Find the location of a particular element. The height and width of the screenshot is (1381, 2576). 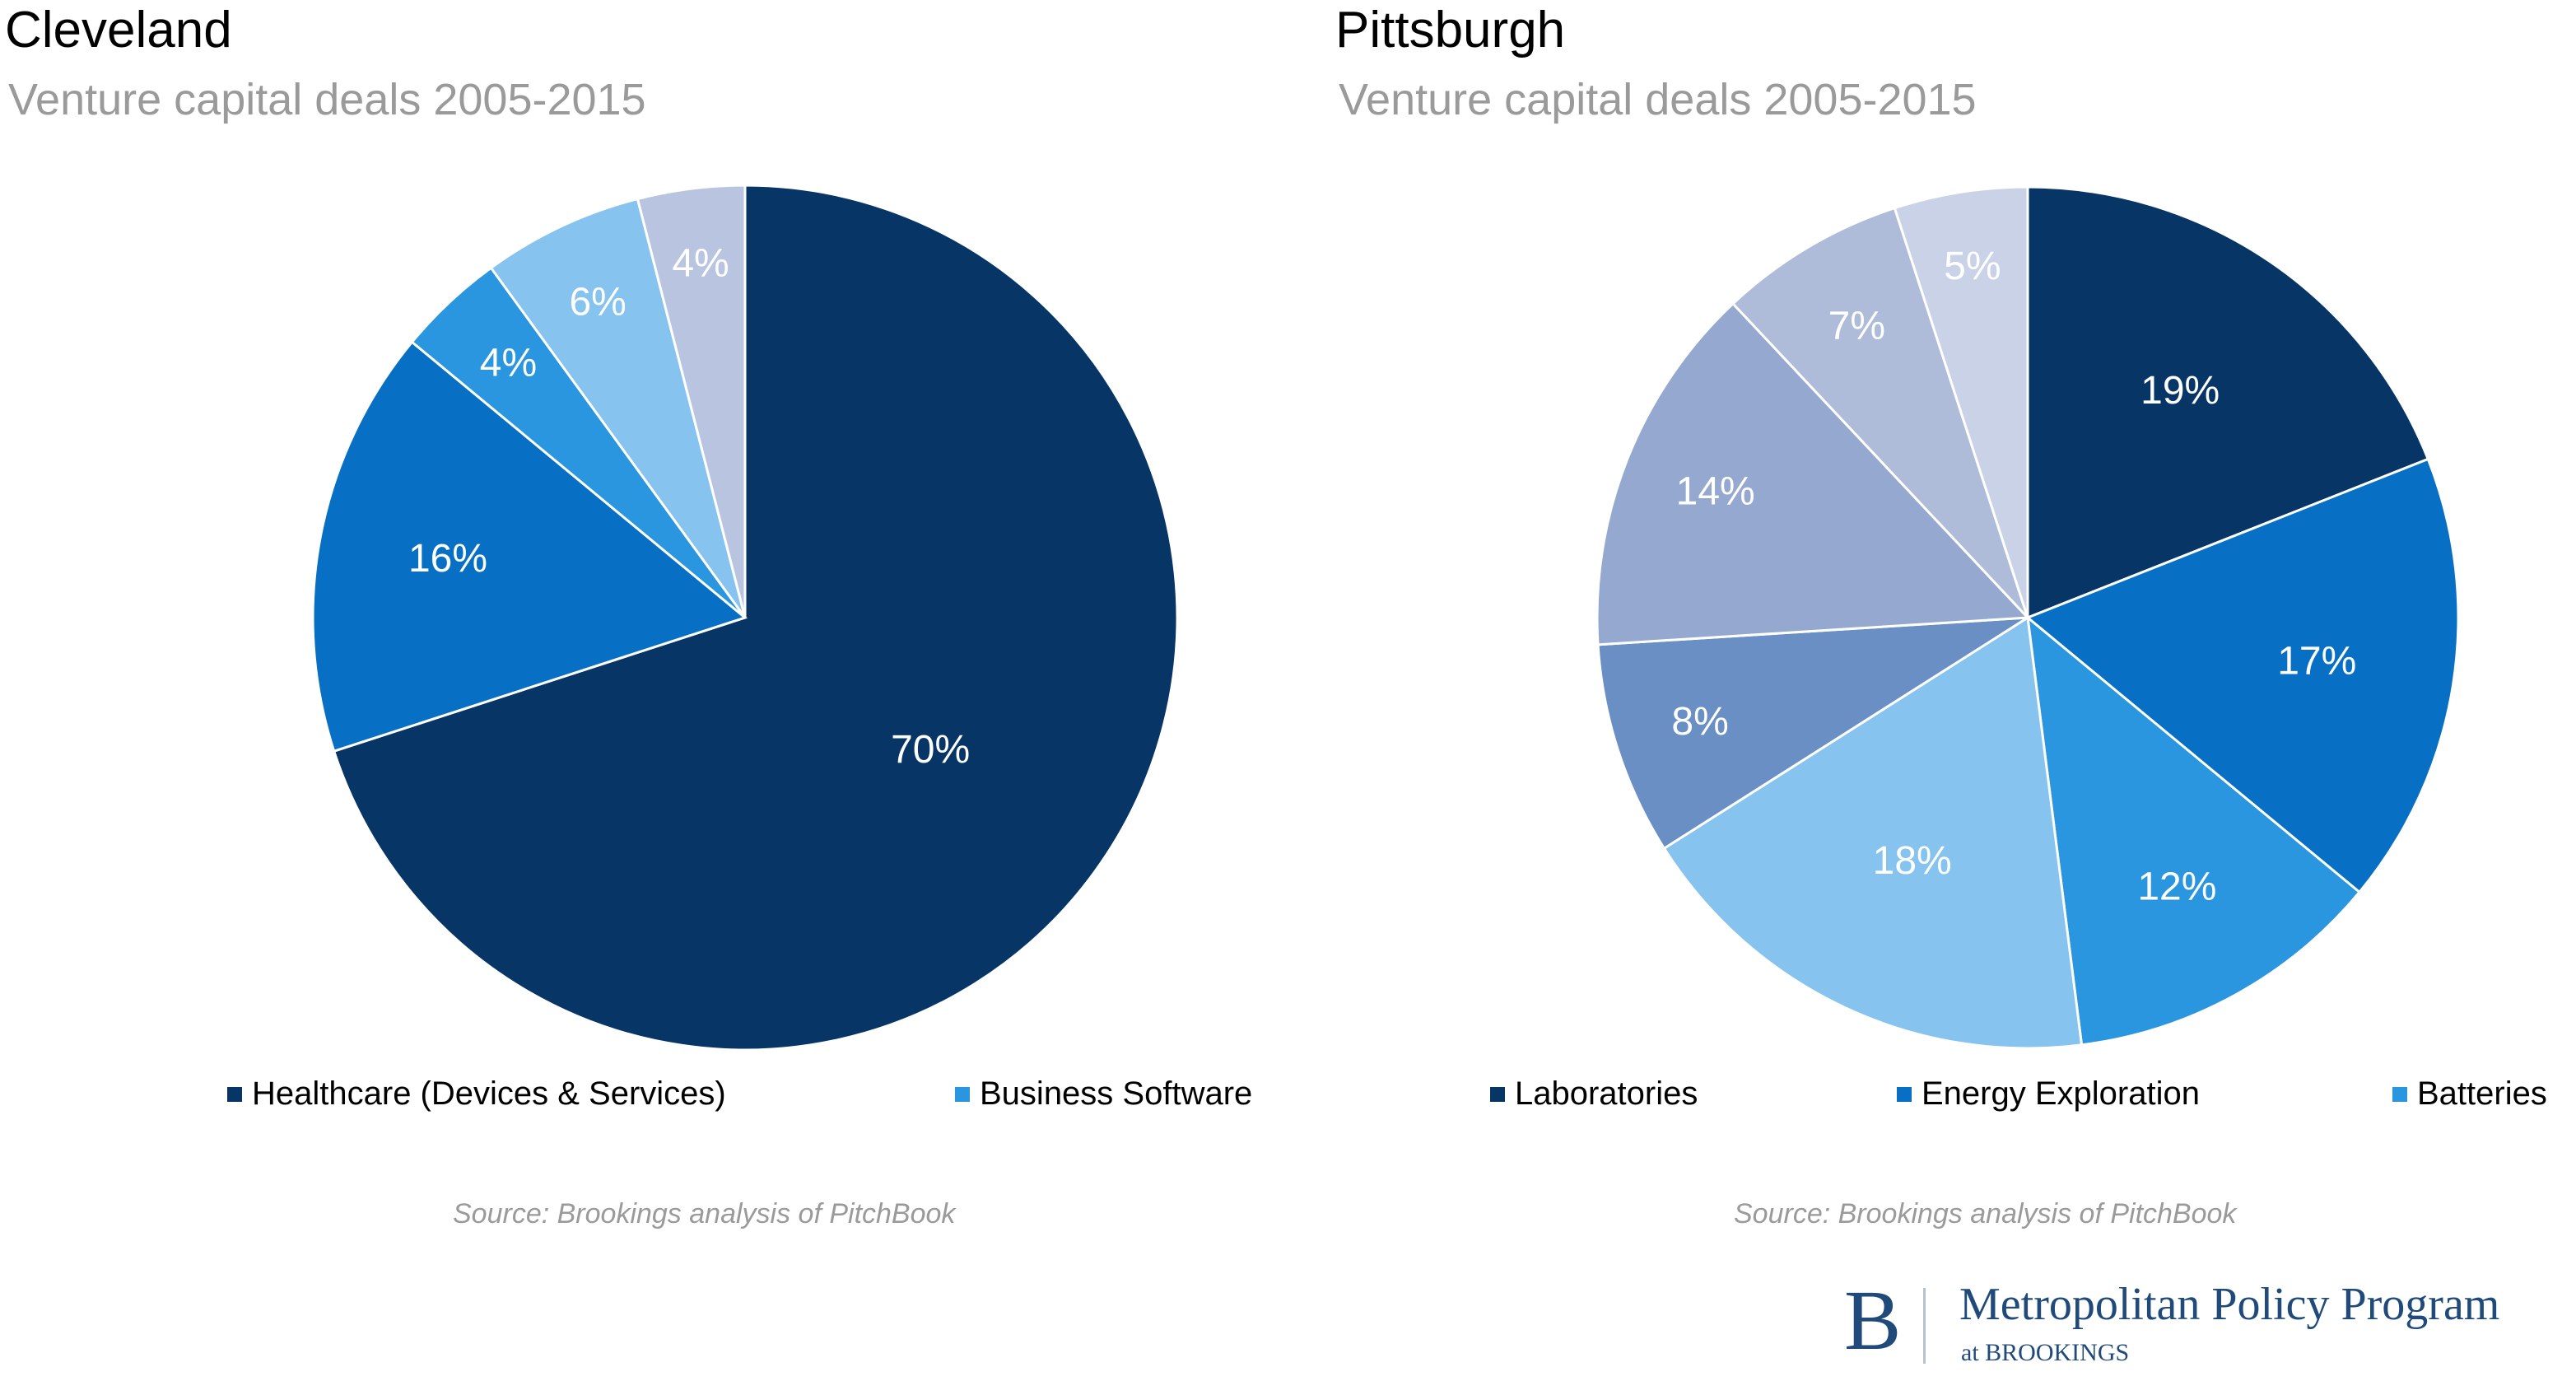

legend-item-energy-exploration: Energy Exploration is located at coordinates (2048, 1094).